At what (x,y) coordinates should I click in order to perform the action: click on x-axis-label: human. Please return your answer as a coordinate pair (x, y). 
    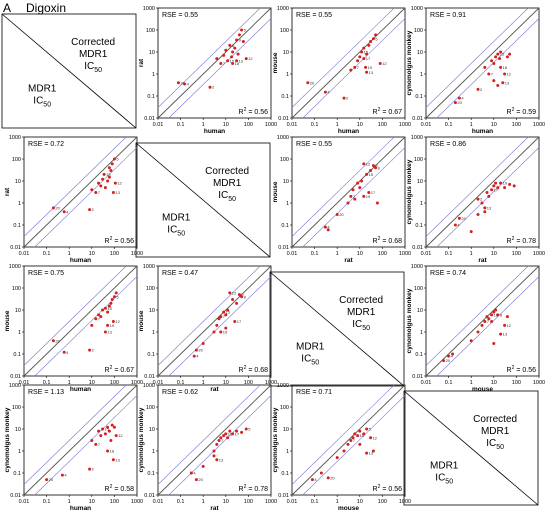
    Looking at the image, I should click on (80, 260).